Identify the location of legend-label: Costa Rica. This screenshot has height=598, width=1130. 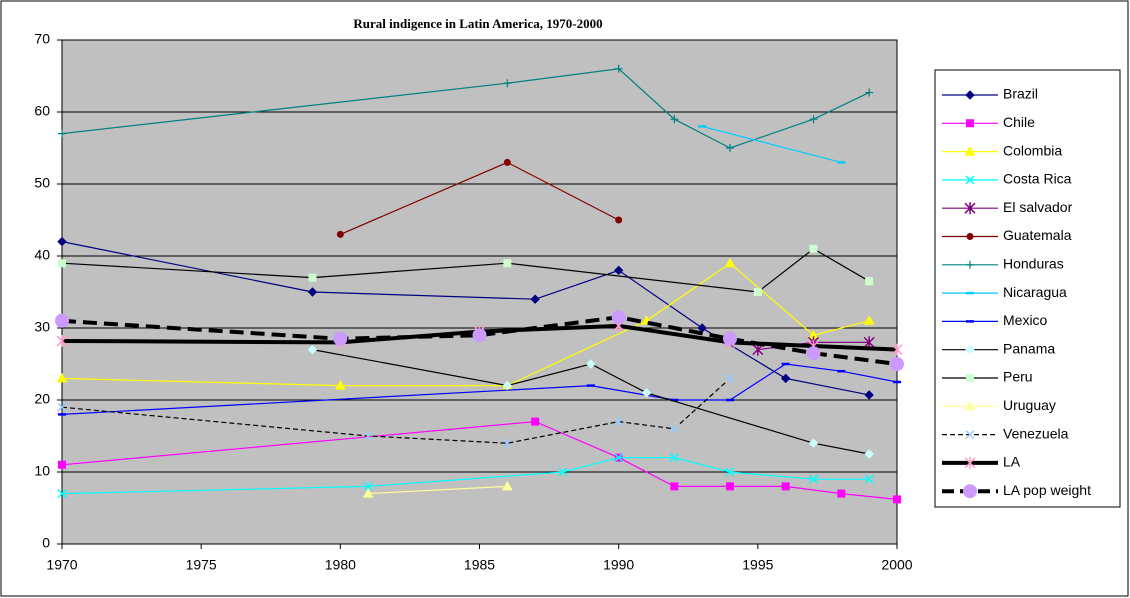
(1037, 179).